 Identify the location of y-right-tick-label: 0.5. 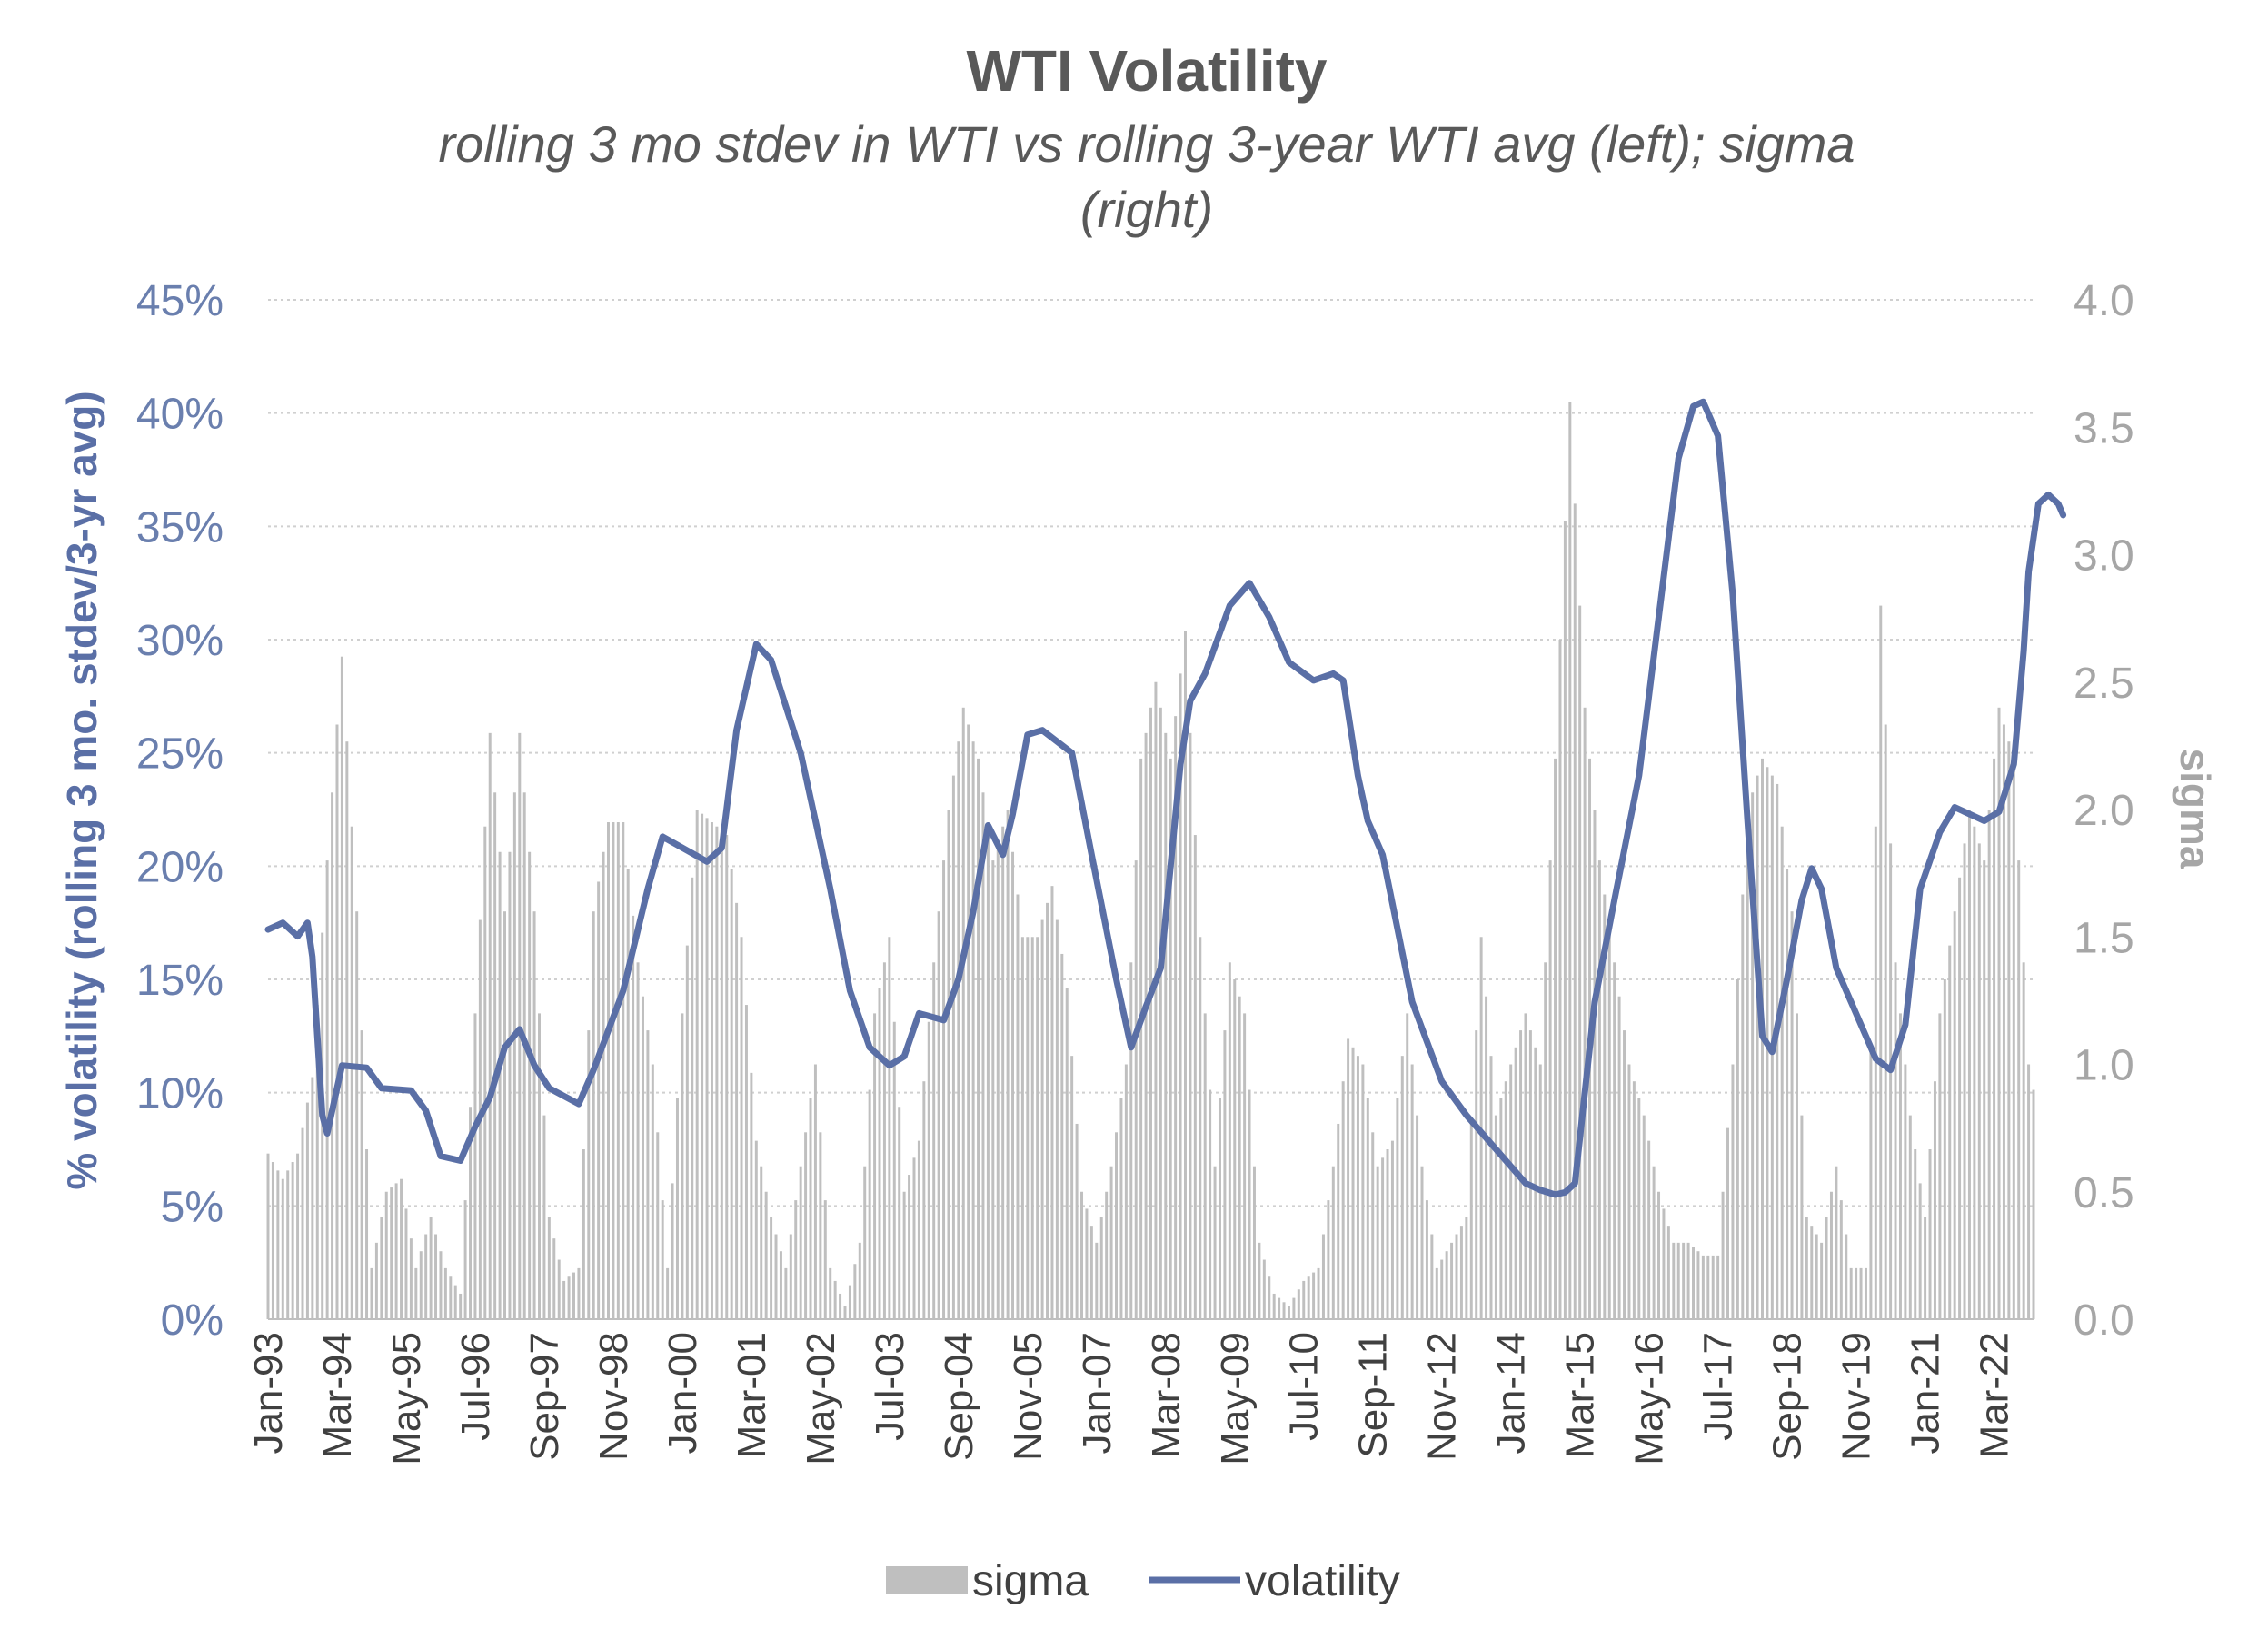
(2104, 1193).